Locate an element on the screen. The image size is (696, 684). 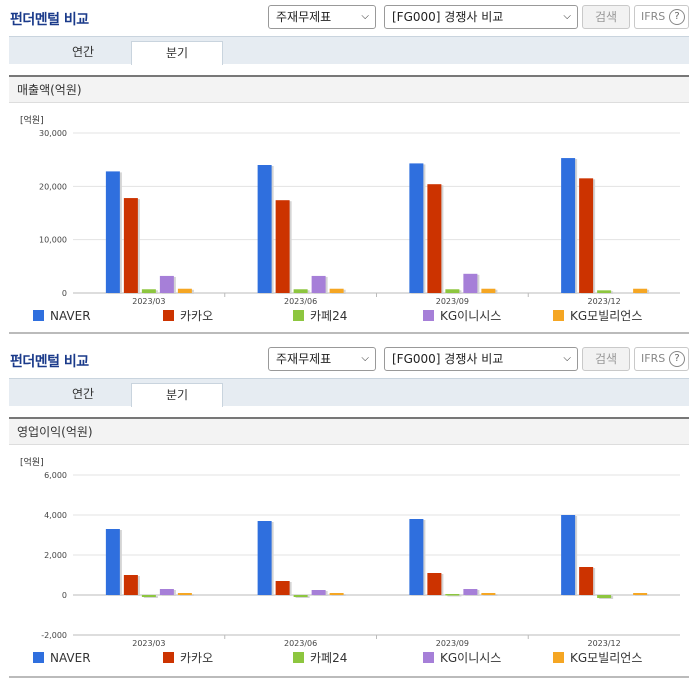
statement-select-value: 주재무제표 is located at coordinates (304, 17).